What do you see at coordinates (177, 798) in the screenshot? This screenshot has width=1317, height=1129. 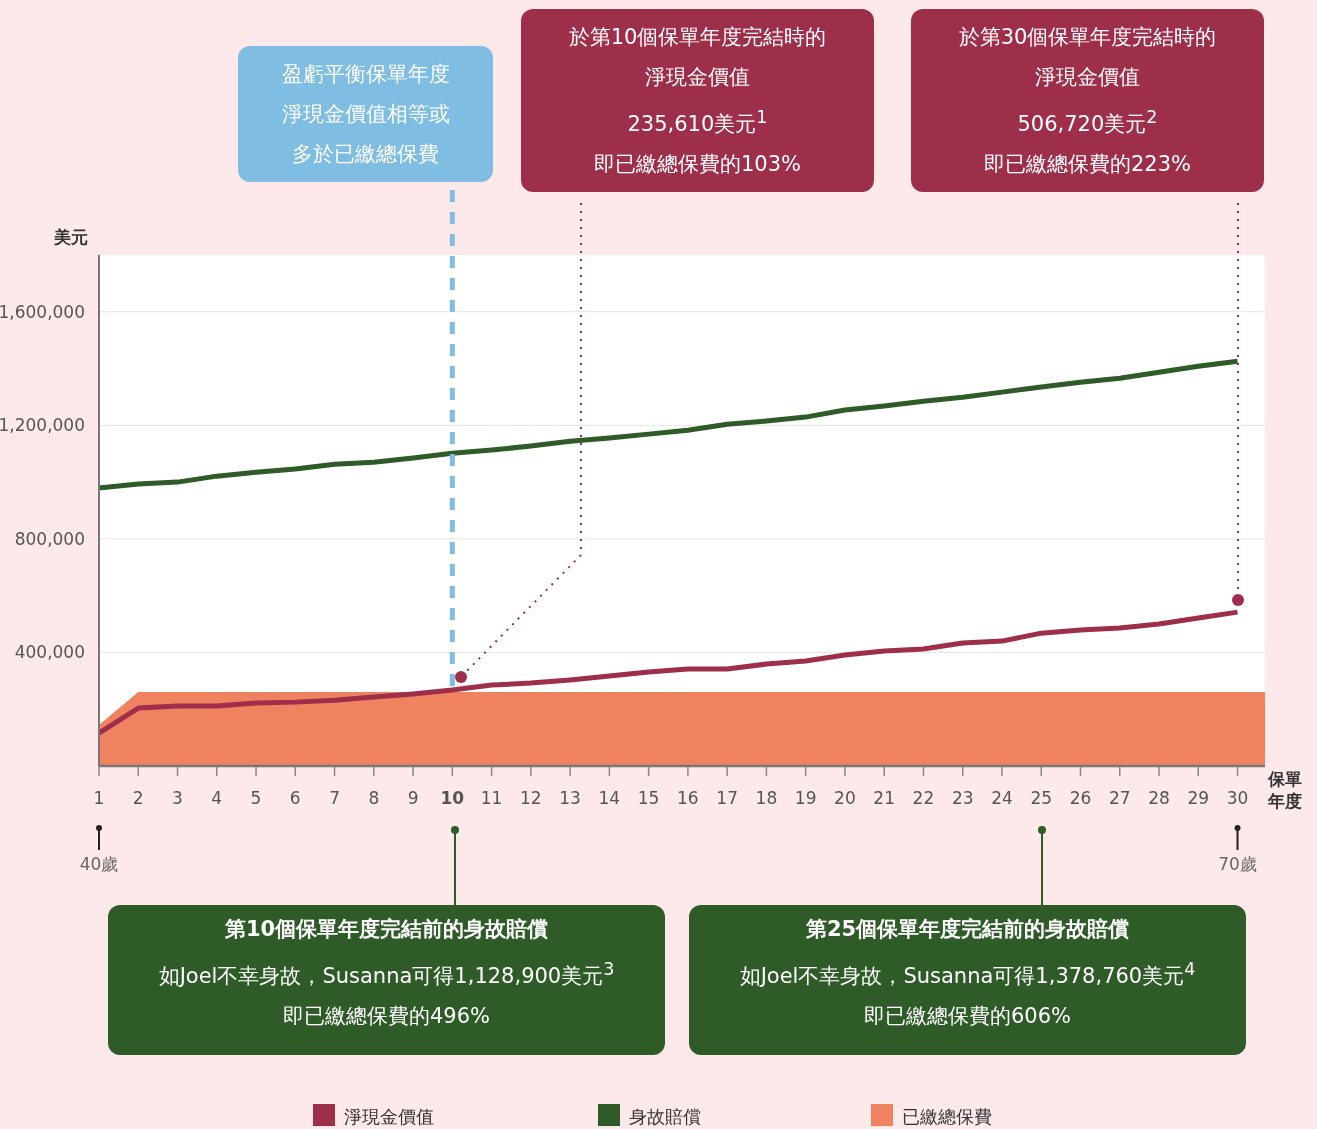 I see `x-tick-label: 3` at bounding box center [177, 798].